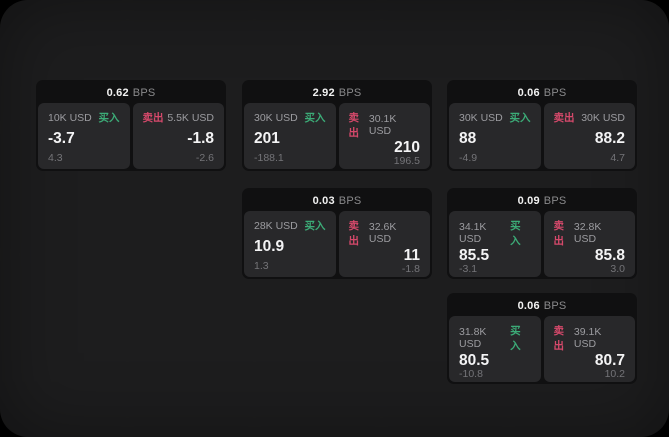 The height and width of the screenshot is (437, 669). Describe the element at coordinates (407, 147) in the screenshot. I see `sell-price: 210` at that location.